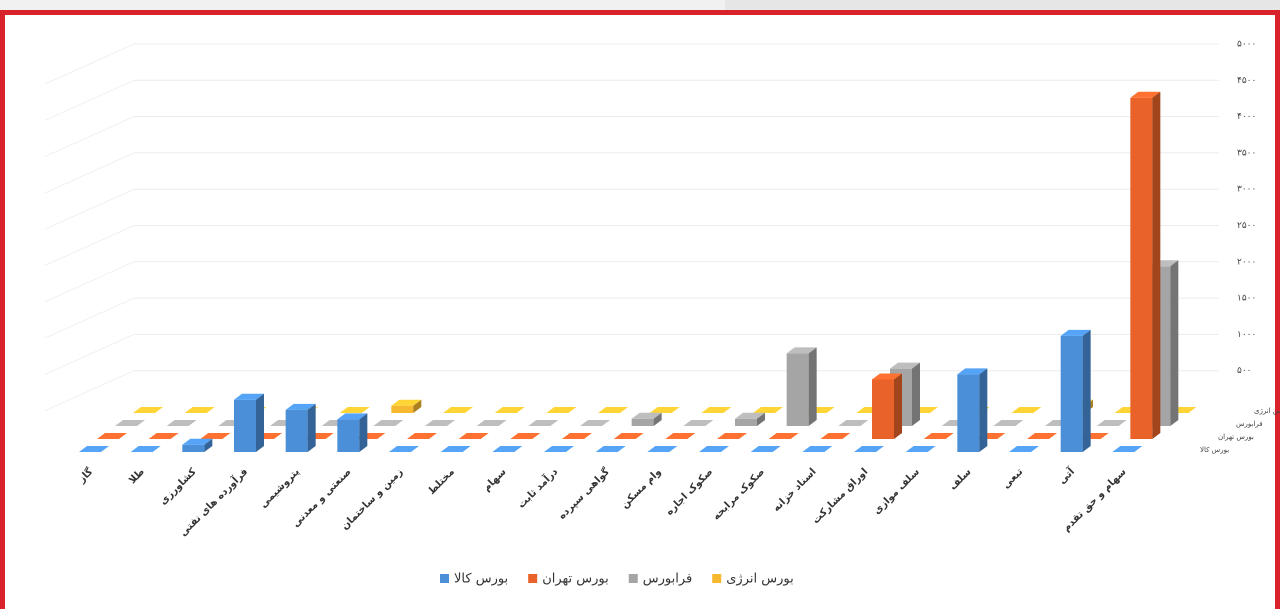 The height and width of the screenshot is (609, 1280). What do you see at coordinates (362, 5) in the screenshot?
I see `top-bar-tab` at bounding box center [362, 5].